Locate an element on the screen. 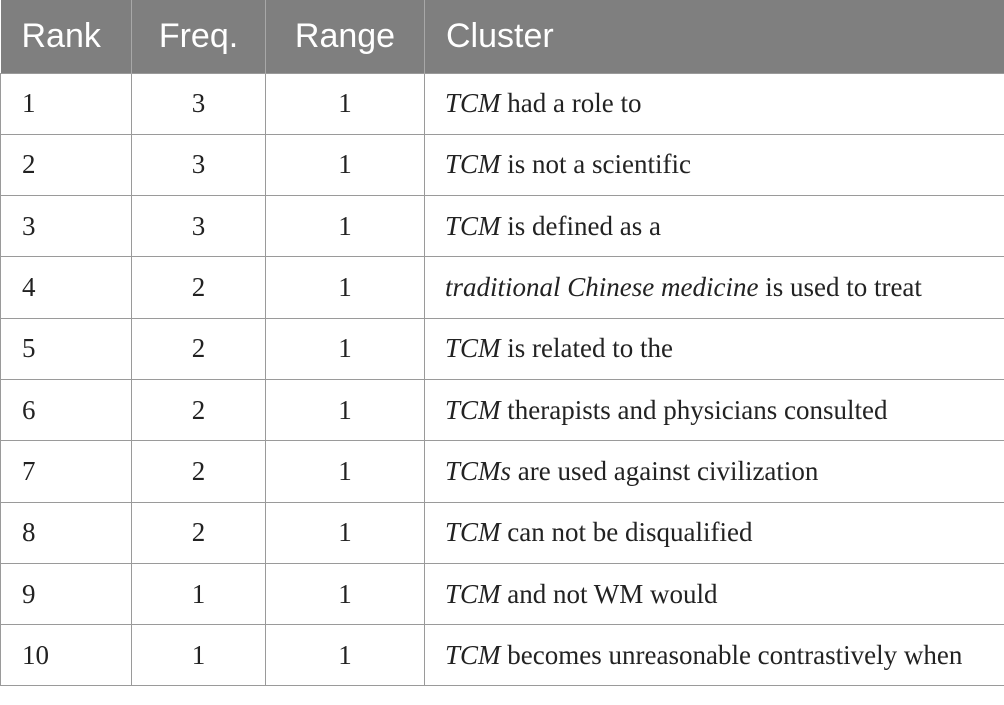 Image resolution: width=1004 pixels, height=705 pixels. table-row: 1 3 1 TCM had a role to is located at coordinates (502, 103).